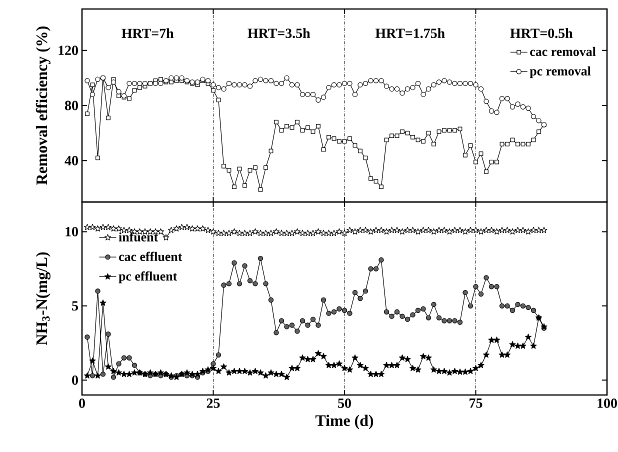 This screenshot has width=618, height=452. I want to click on legend-label: pc effluent, so click(148, 277).